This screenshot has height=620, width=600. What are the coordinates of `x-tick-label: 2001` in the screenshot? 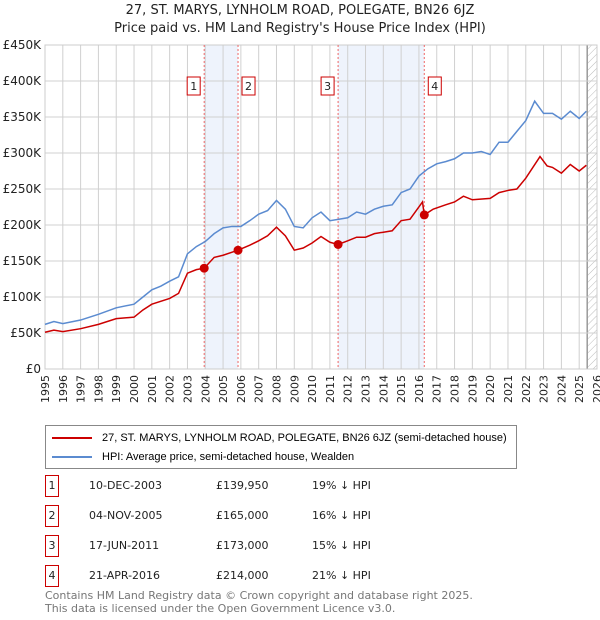 It's located at (152, 389).